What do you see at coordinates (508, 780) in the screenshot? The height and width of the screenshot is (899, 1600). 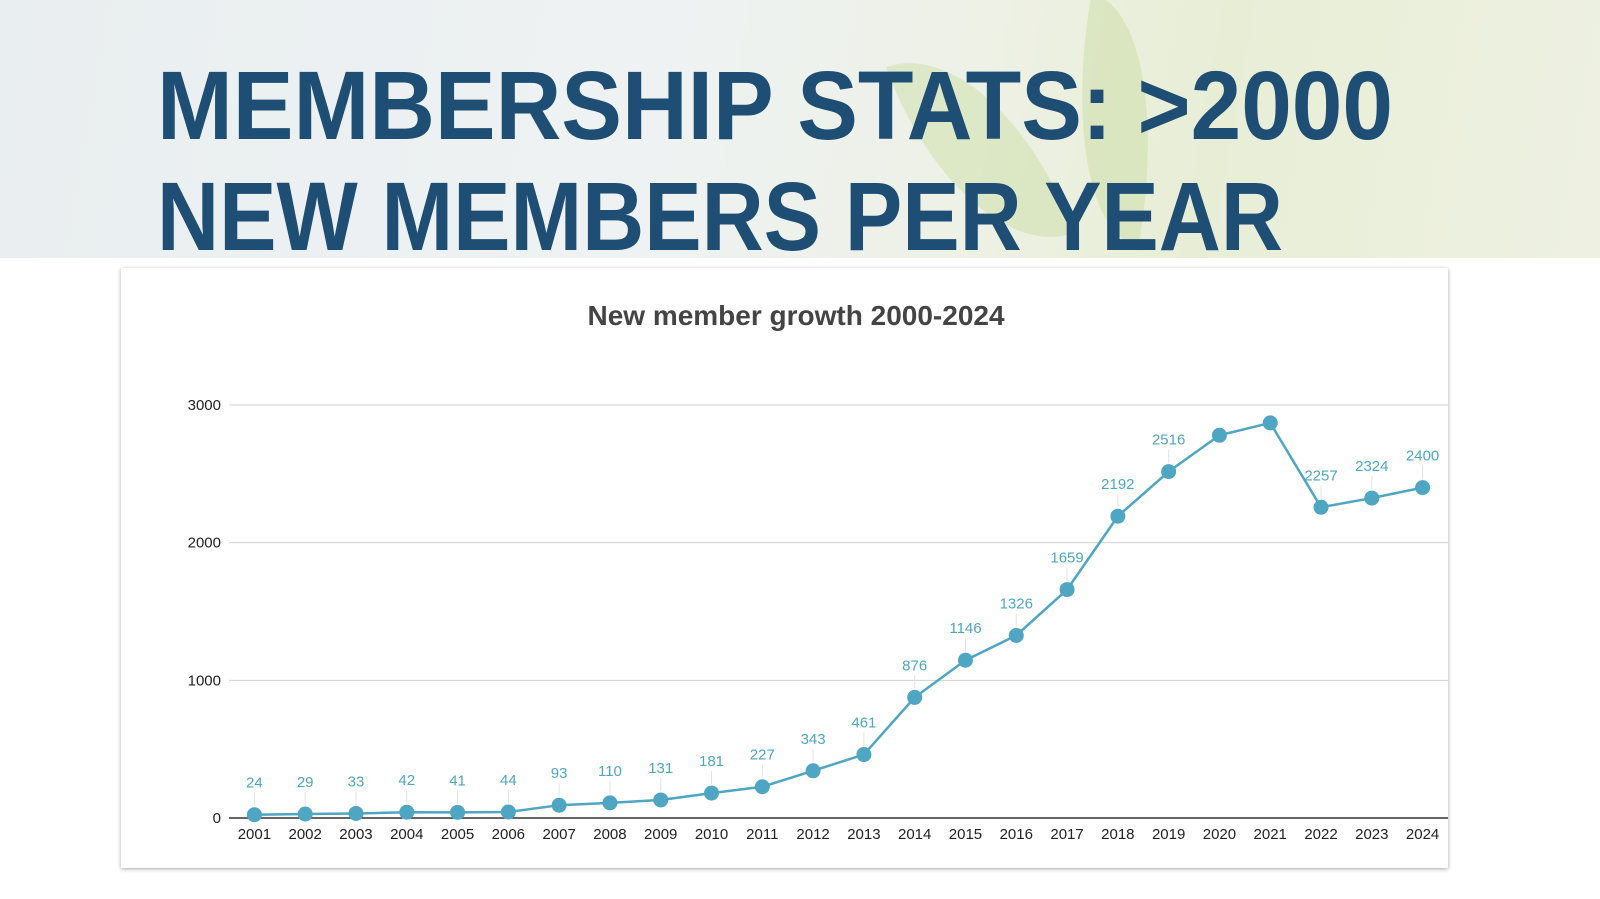 I see `data-label: 44` at bounding box center [508, 780].